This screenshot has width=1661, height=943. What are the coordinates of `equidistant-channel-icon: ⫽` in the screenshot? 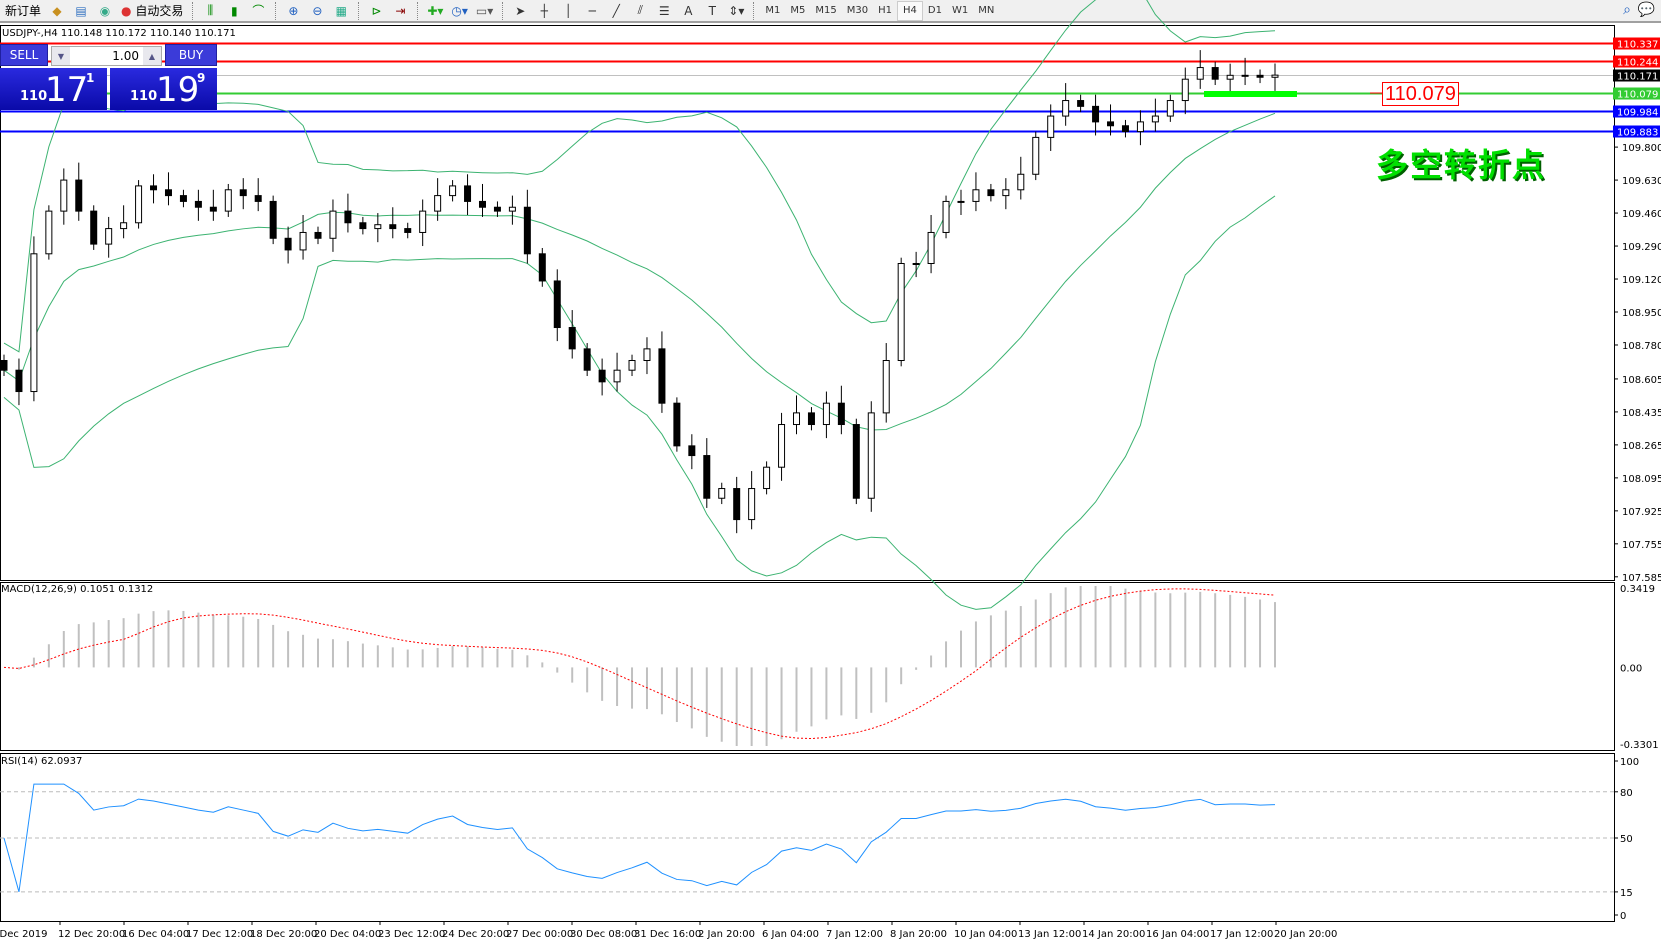 It's located at (640, 10).